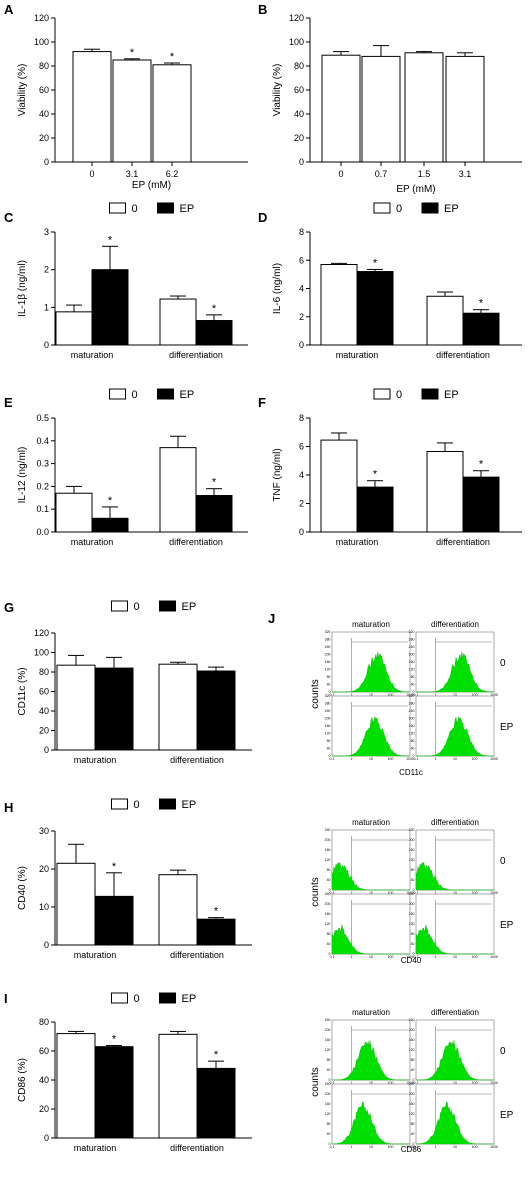  Describe the element at coordinates (277, 474) in the screenshot. I see `y-axis-label: TNF (ng/ml)` at that location.